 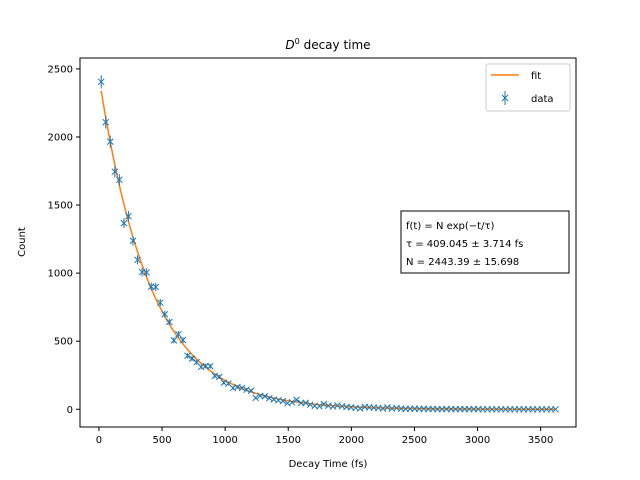 I want to click on annotation-line-1: f(t) = N exp(−t/τ), so click(x=450, y=226).